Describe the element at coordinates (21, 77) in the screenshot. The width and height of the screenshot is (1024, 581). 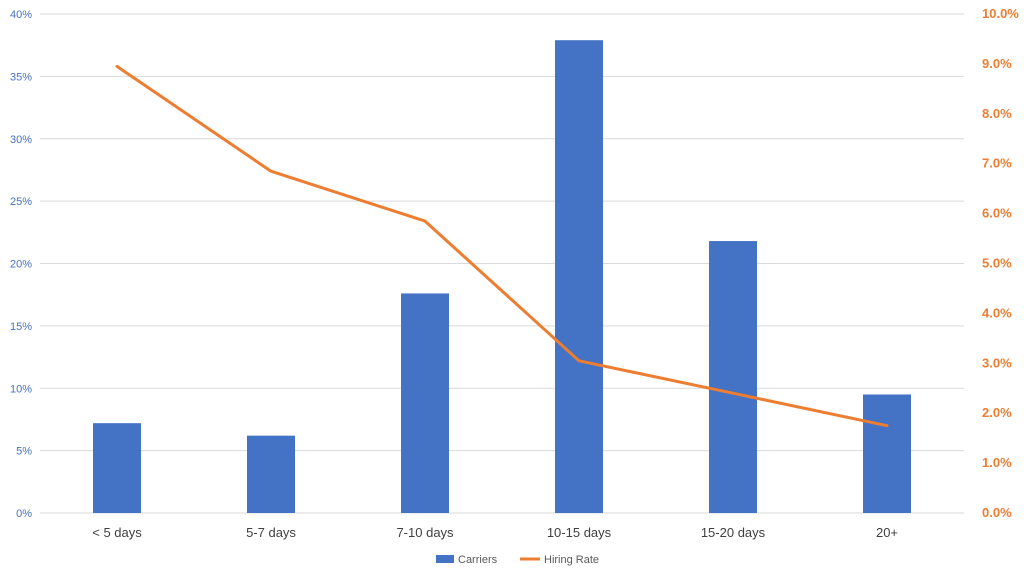
I see `y-left-tick-label: 35%` at that location.